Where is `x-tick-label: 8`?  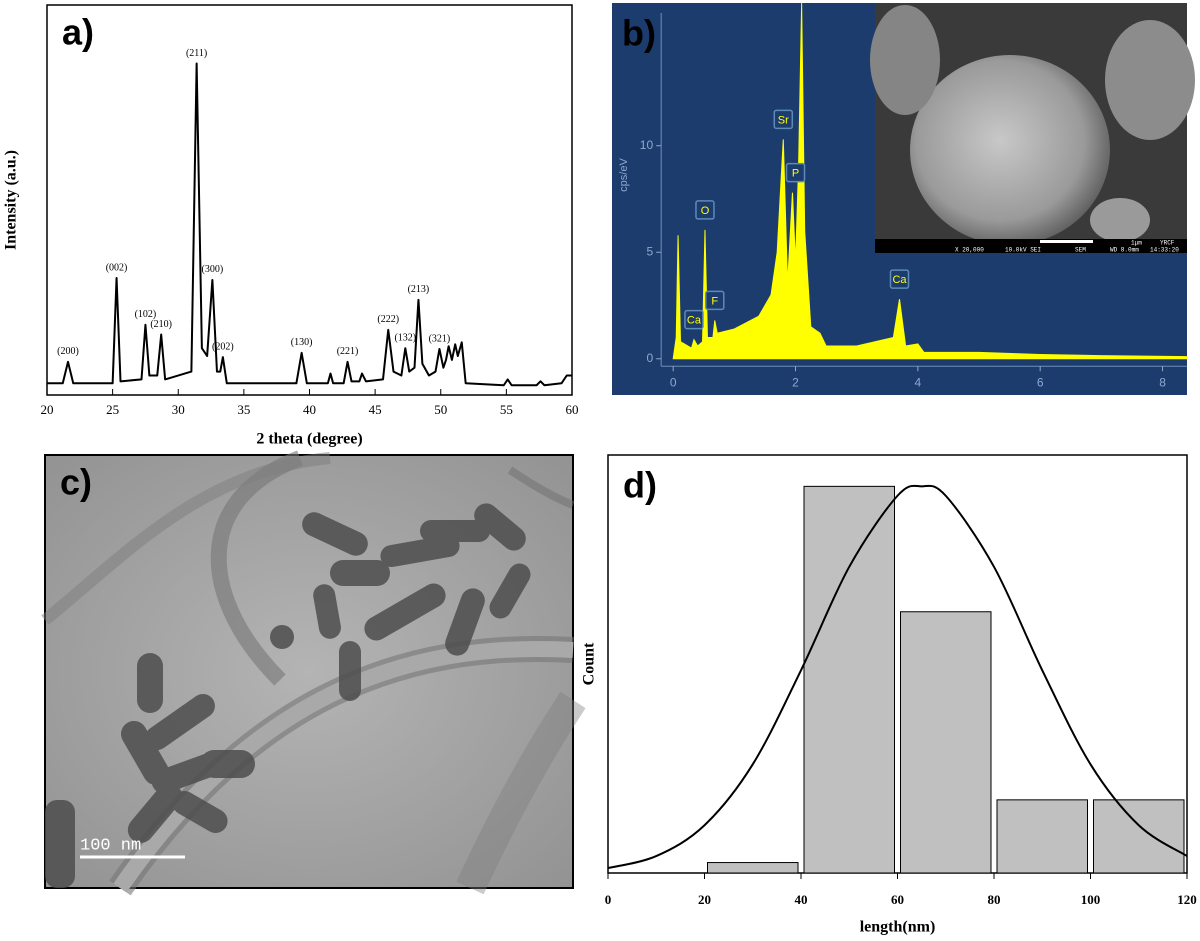 x-tick-label: 8 is located at coordinates (1162, 382).